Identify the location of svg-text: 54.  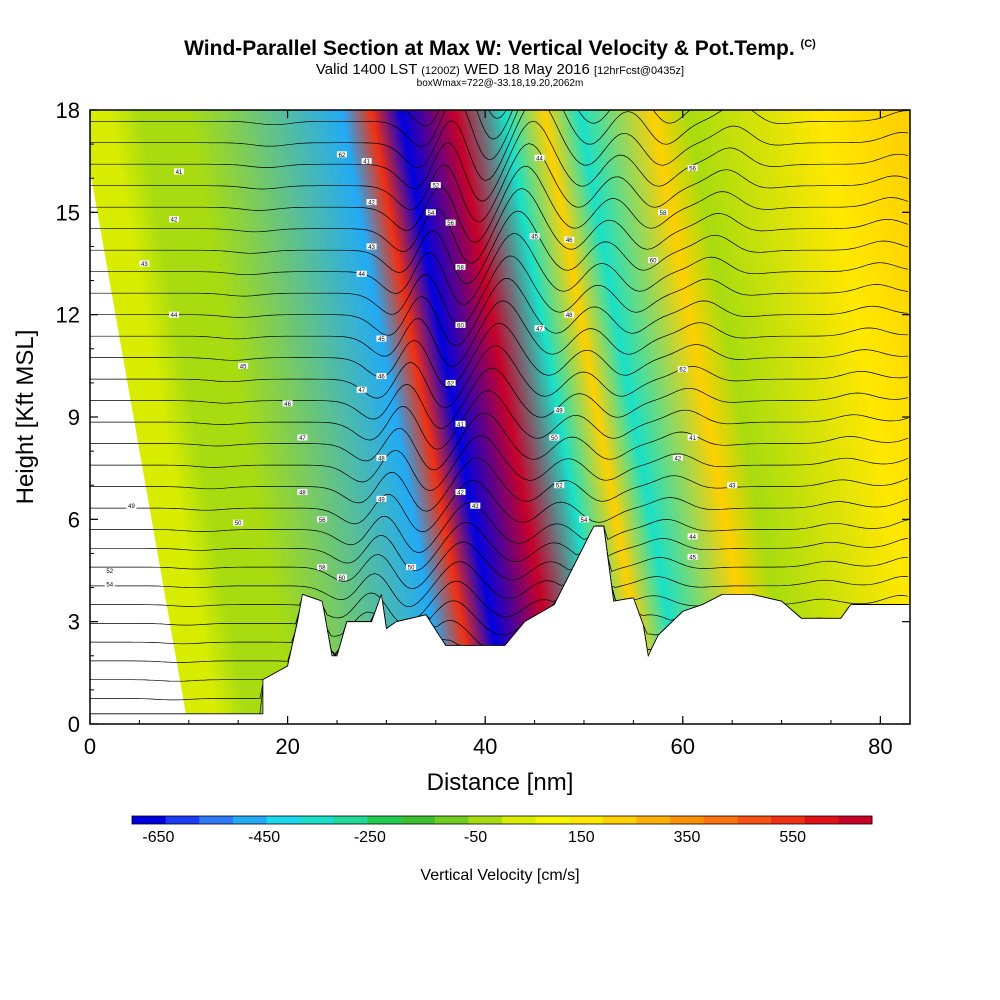
(584, 521).